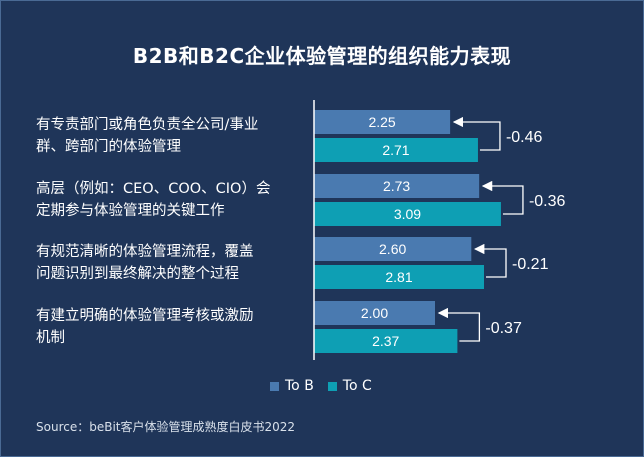 This screenshot has width=644, height=457. Describe the element at coordinates (153, 189) in the screenshot. I see `category-label-line: 高层（例如：CEO、COO、CIO）会` at that location.